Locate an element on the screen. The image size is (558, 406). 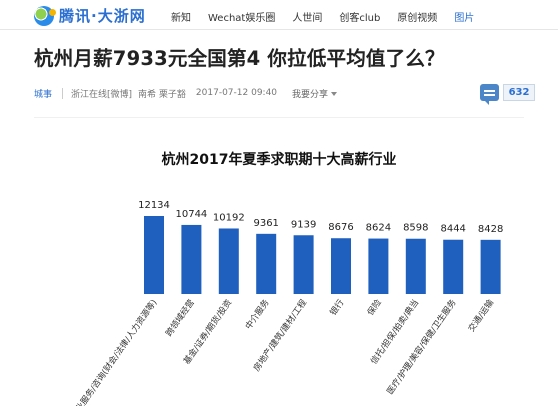
nav-item-xinzhi: 新知 is located at coordinates (181, 18).